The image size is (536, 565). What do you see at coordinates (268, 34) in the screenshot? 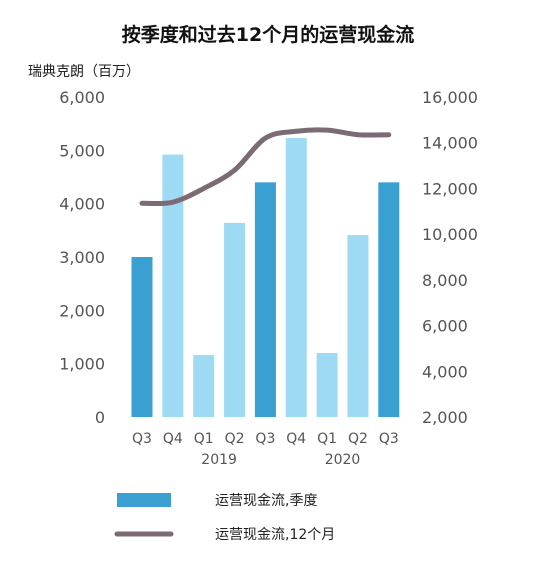
I see `chart-title: 按季度和过去12个月的运营现金流` at bounding box center [268, 34].